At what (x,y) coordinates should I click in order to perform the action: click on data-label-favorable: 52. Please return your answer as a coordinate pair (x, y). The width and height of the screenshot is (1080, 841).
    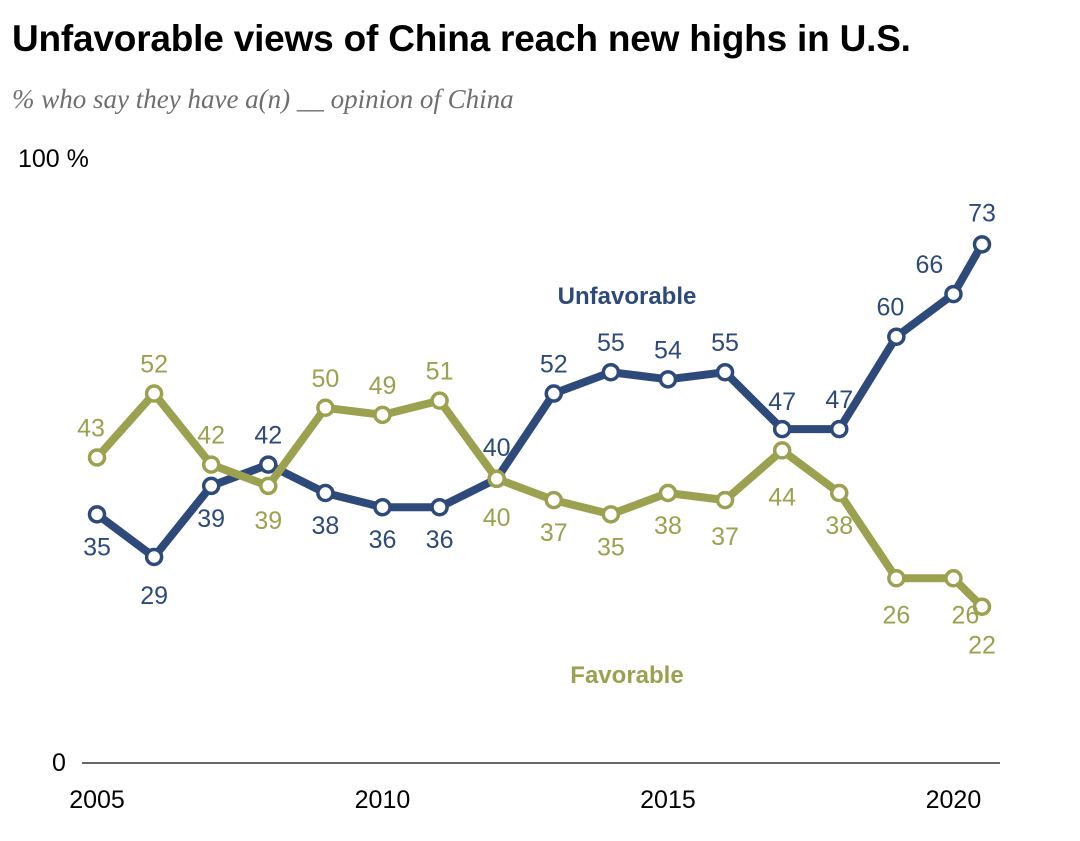
    Looking at the image, I should click on (154, 365).